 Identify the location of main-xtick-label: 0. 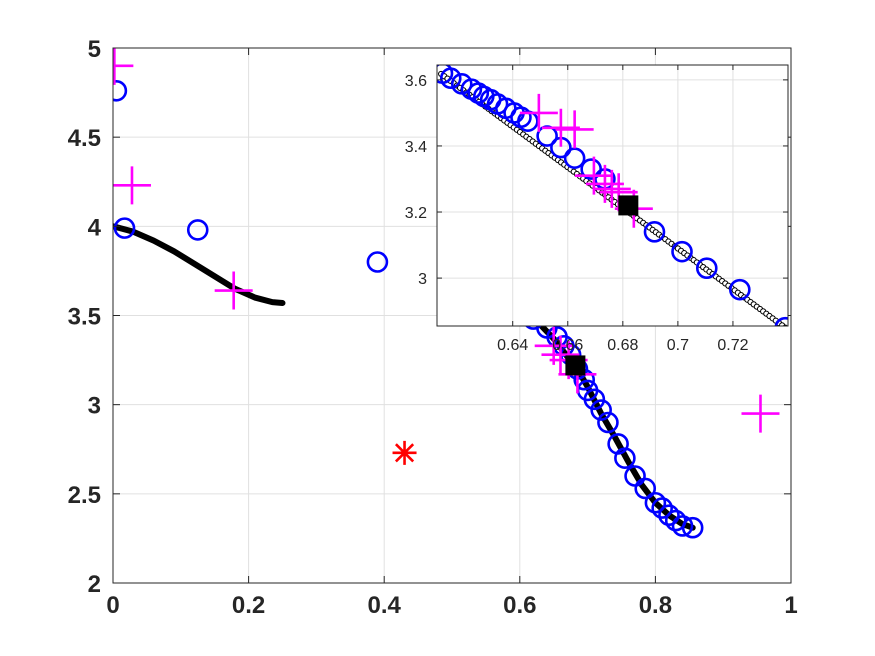
(112, 605).